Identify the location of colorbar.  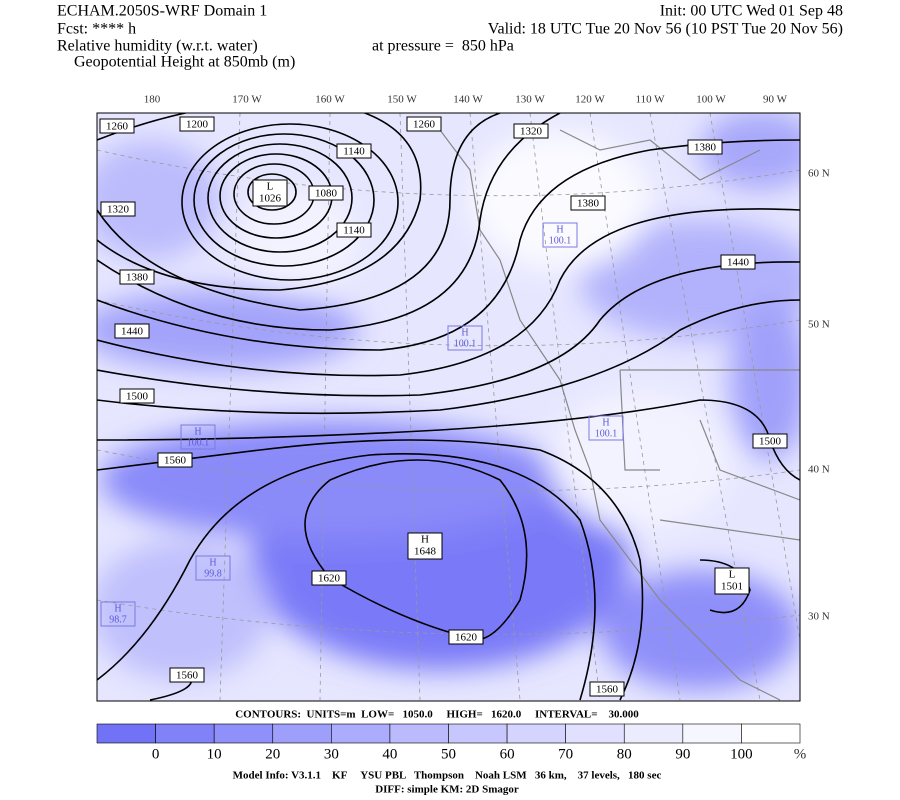
(448, 733).